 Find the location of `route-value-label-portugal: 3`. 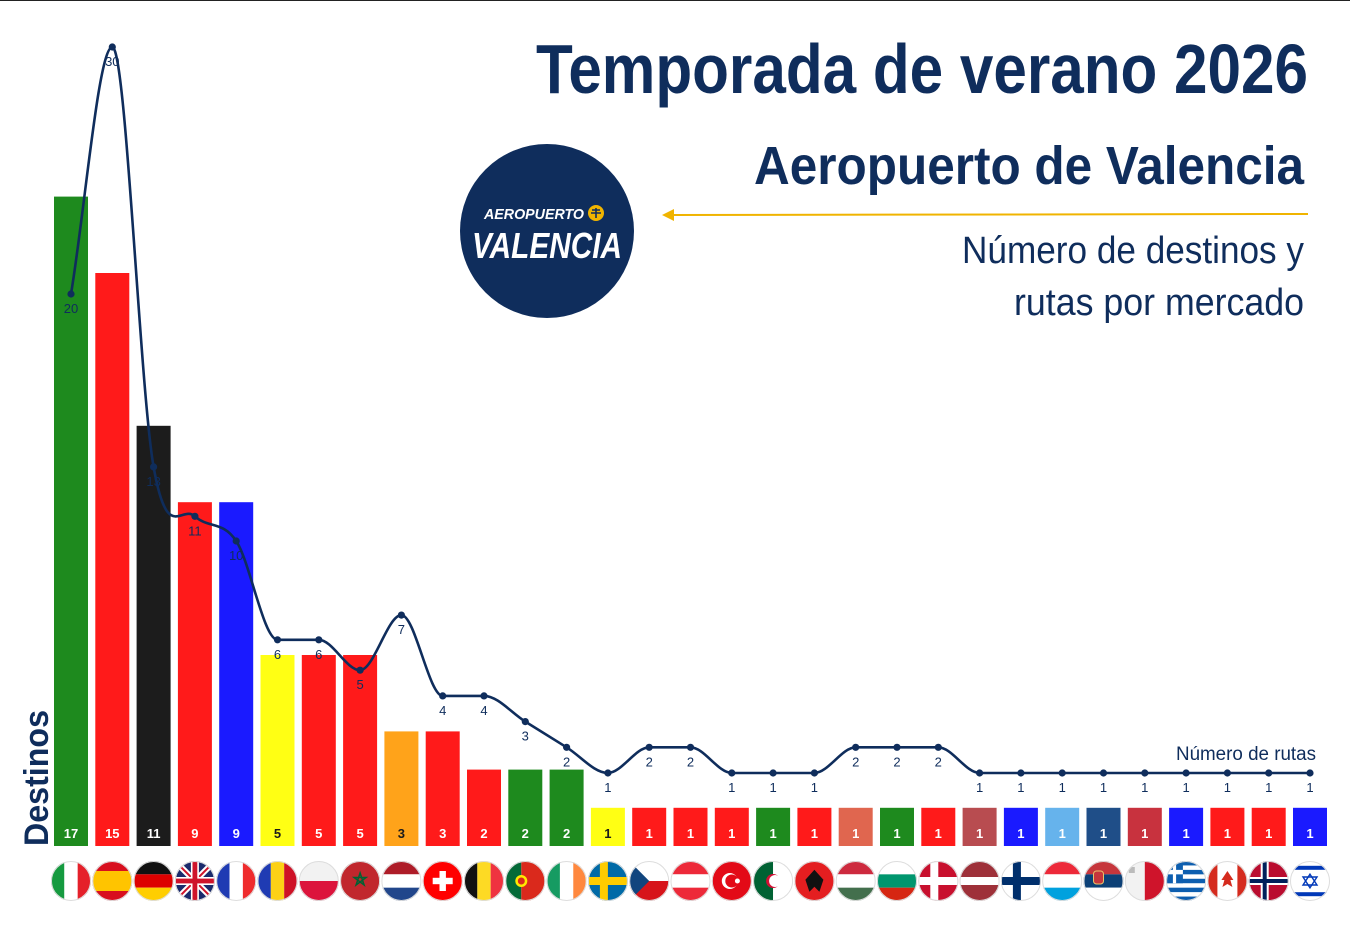

route-value-label-portugal: 3 is located at coordinates (525, 736).